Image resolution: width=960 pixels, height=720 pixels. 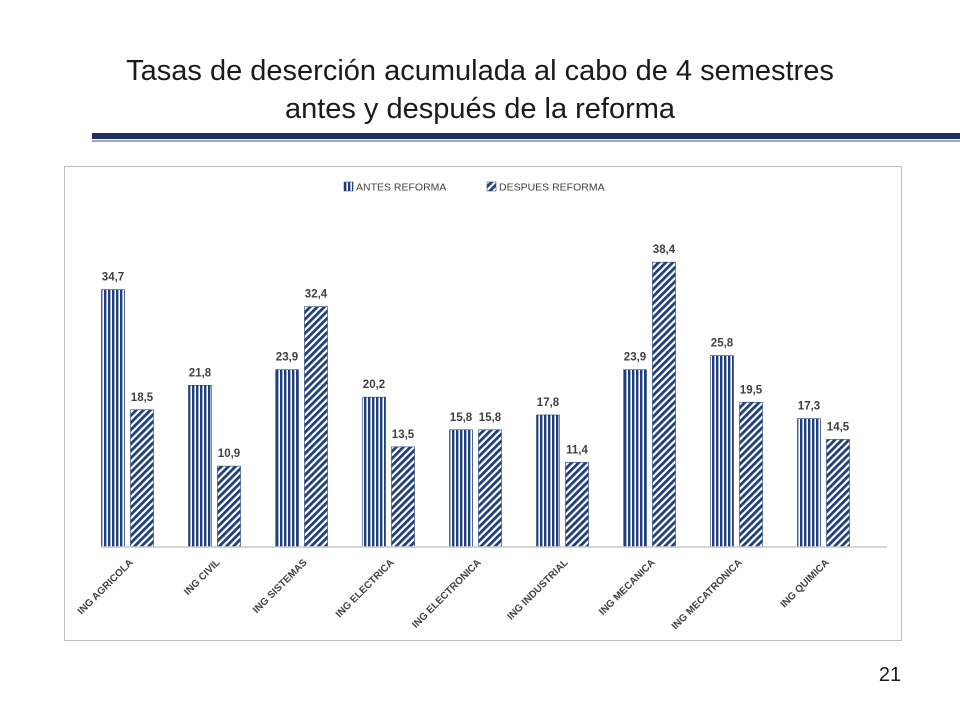 I want to click on x-tick-label-3: ING ELECTRICA, so click(x=365, y=588).